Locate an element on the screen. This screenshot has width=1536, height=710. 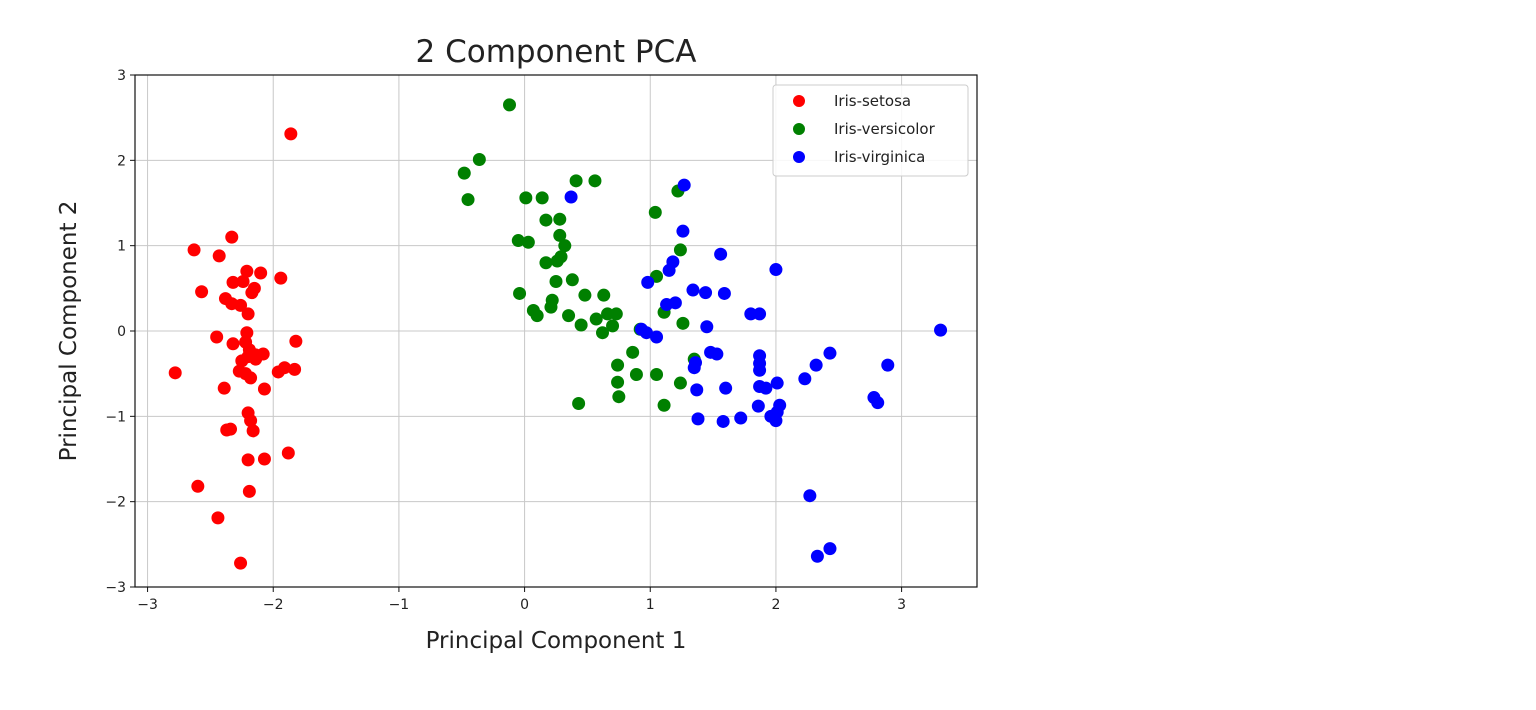
y-axis-label: Principal Component 2 is located at coordinates (69, 331).